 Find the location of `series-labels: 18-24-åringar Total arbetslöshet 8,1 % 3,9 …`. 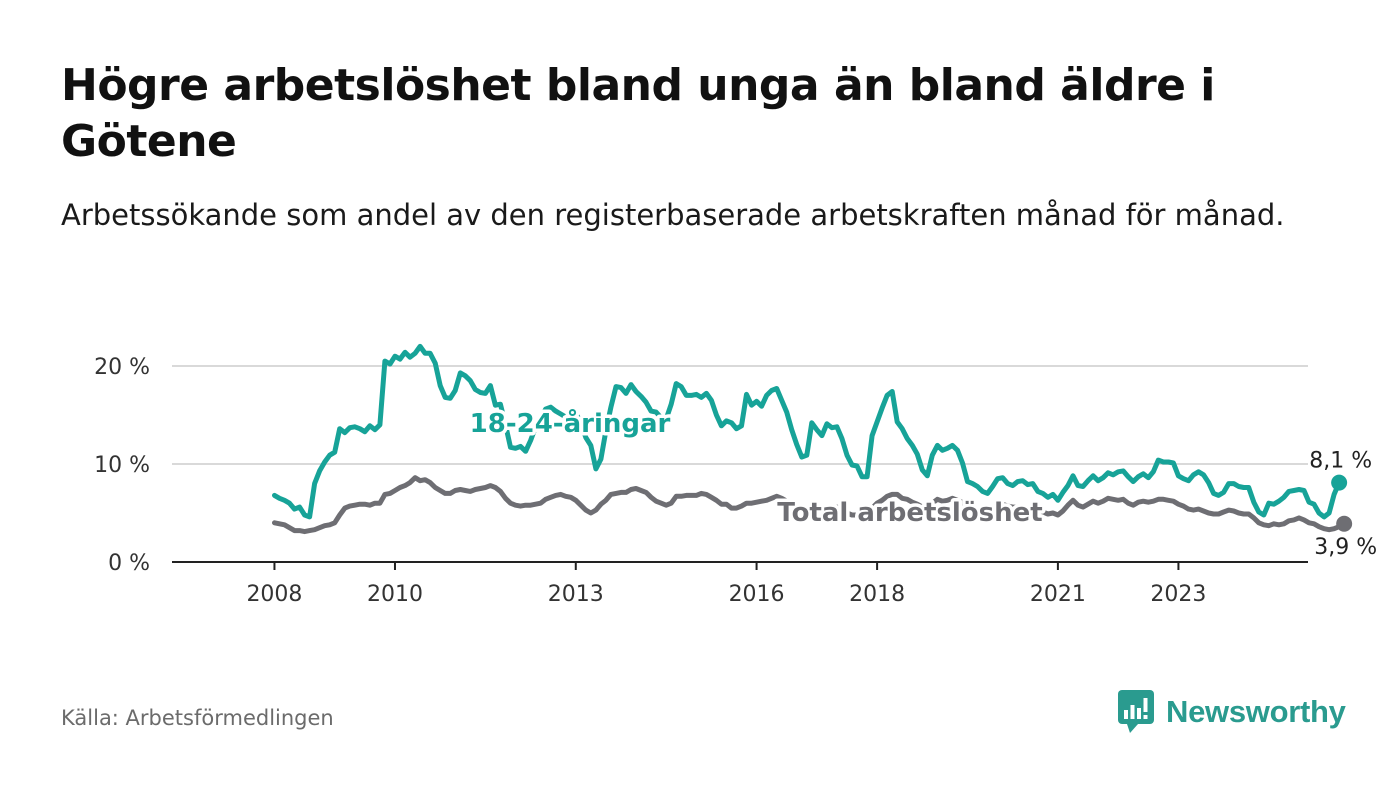

series-labels: 18-24-åringar Total arbetslöshet 8,1 % 3,9 … is located at coordinates (923, 483).